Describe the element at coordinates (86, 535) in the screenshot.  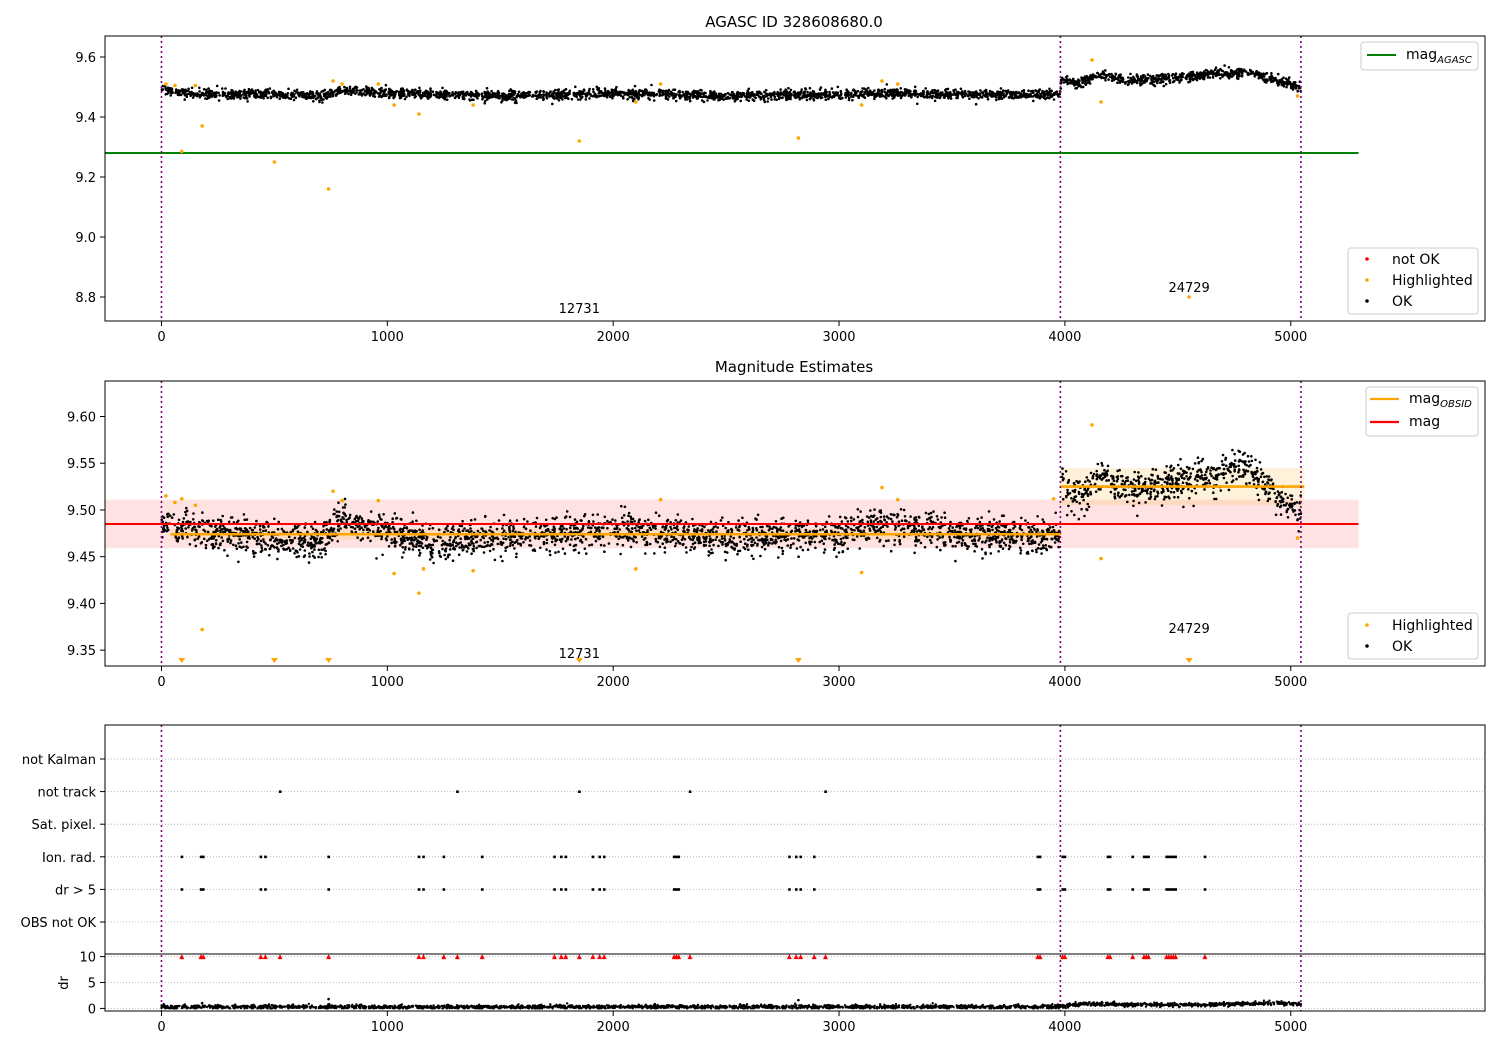
I see `y-axis-ticks: 9.35 9.40 9.45 9.50 9.55 9.60` at that location.